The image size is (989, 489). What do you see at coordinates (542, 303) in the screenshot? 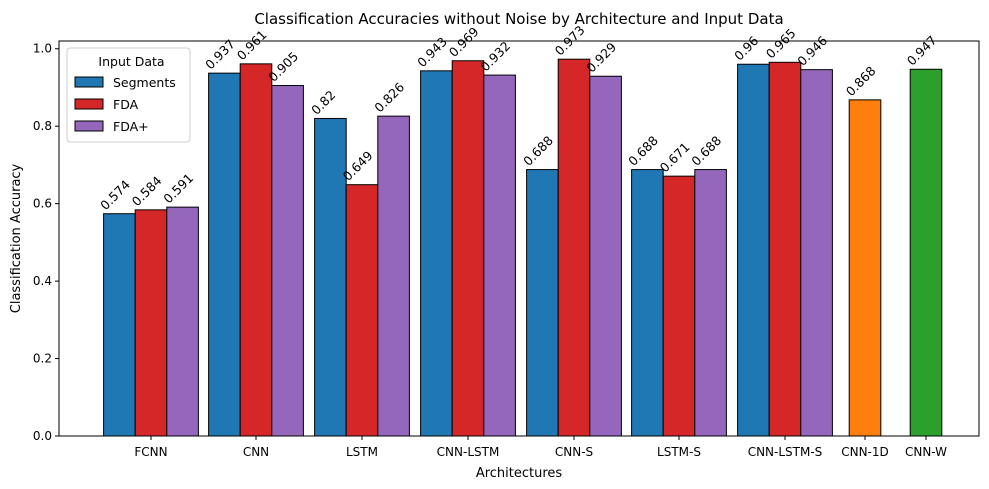
I see `bar-segments-cnn-s` at bounding box center [542, 303].